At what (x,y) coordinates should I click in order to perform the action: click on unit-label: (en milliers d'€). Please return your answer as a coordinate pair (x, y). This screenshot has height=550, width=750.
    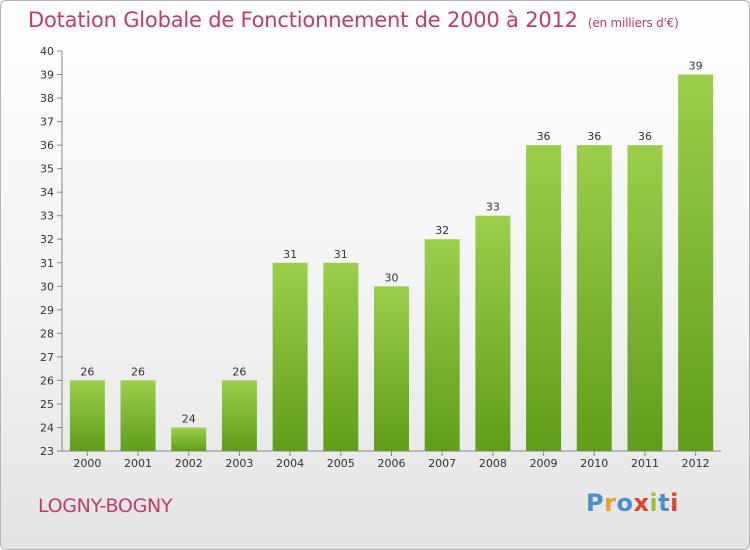
    Looking at the image, I should click on (633, 23).